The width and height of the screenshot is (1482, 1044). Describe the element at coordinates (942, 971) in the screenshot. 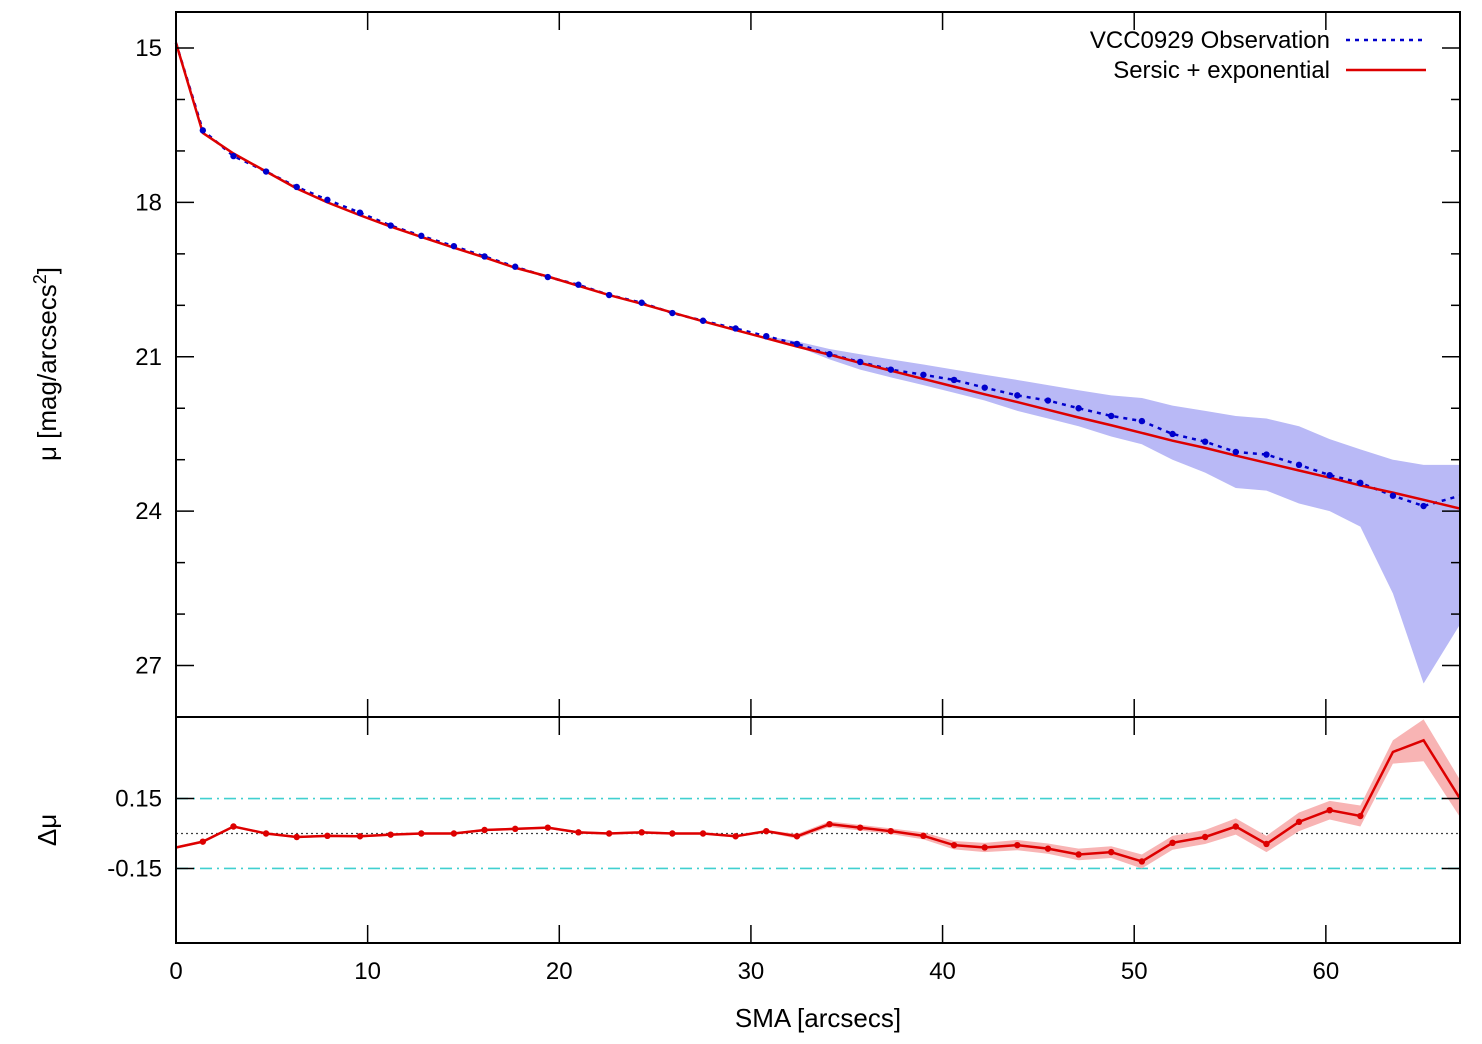

I see `x-tick-label: 40` at that location.